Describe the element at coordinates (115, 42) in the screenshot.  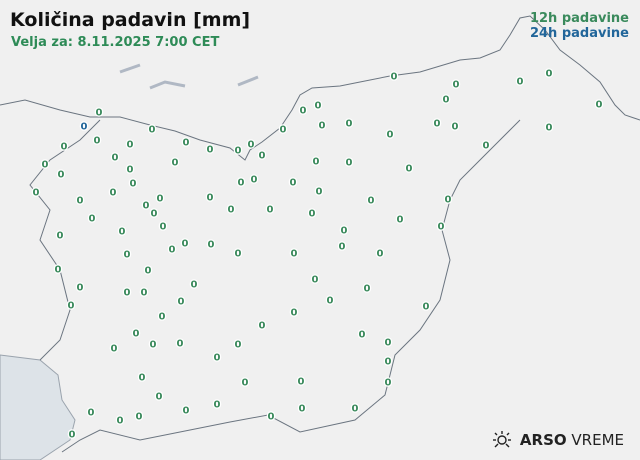
I see `valid-time: Velja za: 8.11.2025 7:00 CET` at that location.